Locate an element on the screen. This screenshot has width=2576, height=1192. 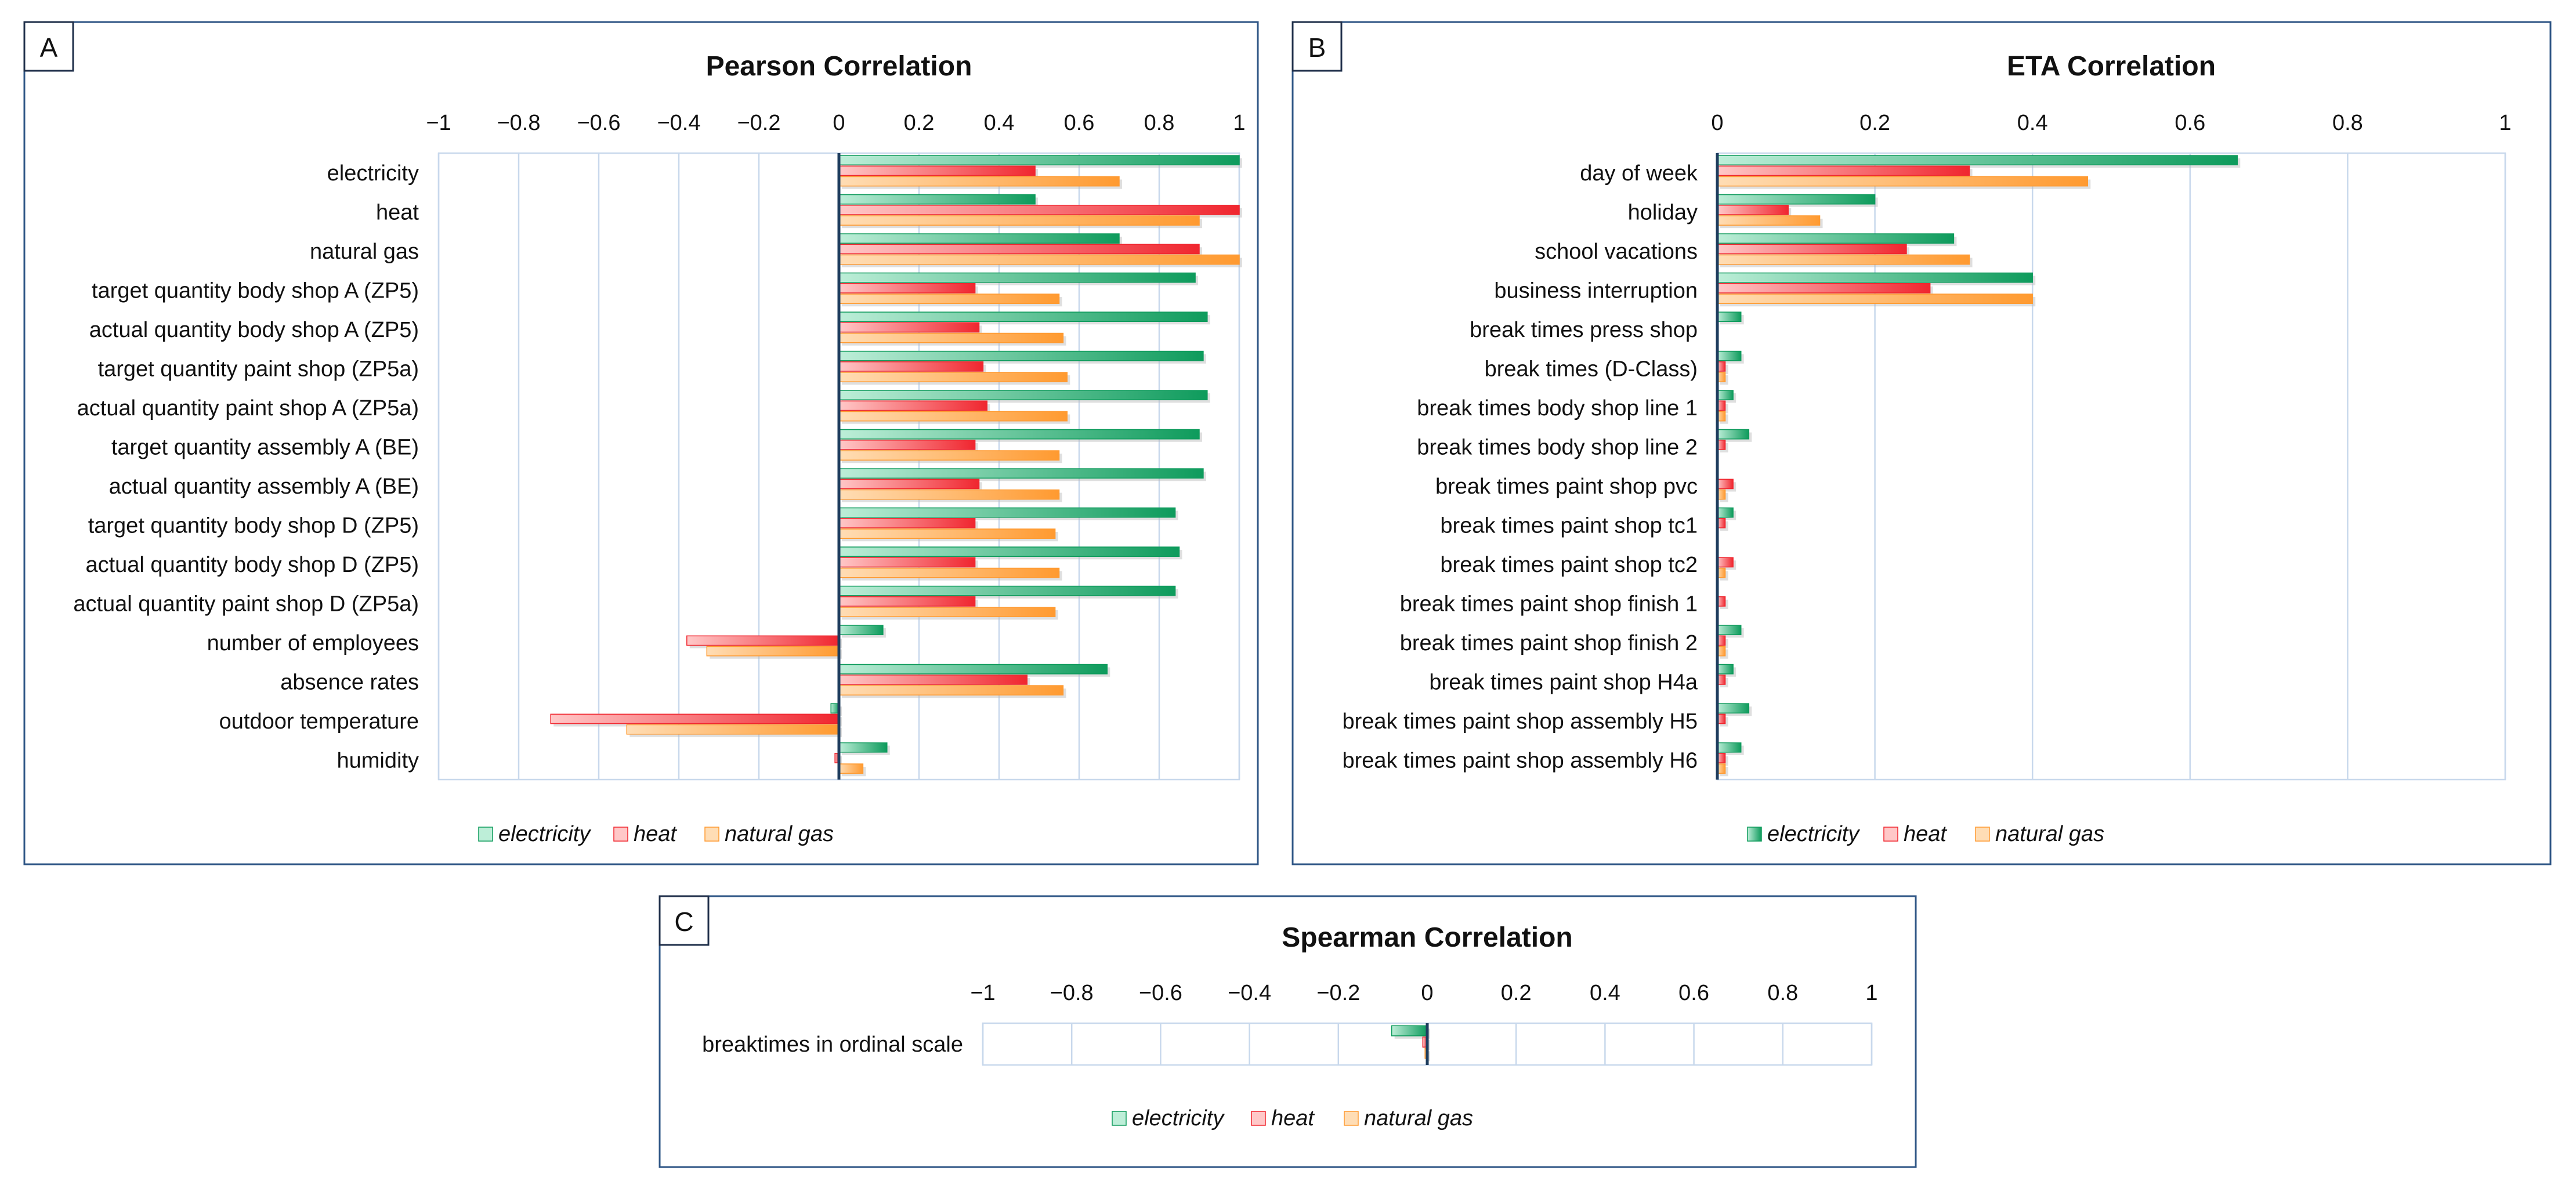
category-label: break times paint shop finish 2 is located at coordinates (1549, 643).